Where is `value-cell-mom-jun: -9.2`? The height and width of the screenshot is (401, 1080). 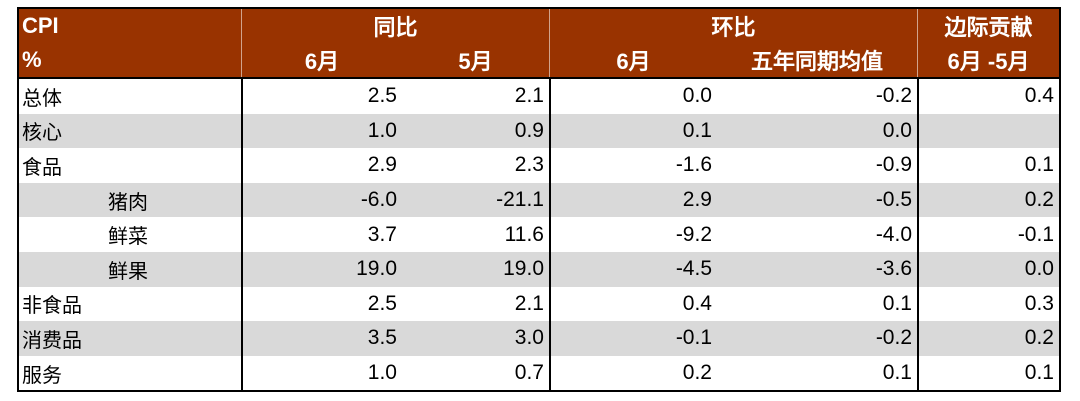
value-cell-mom-jun: -9.2 is located at coordinates (633, 234).